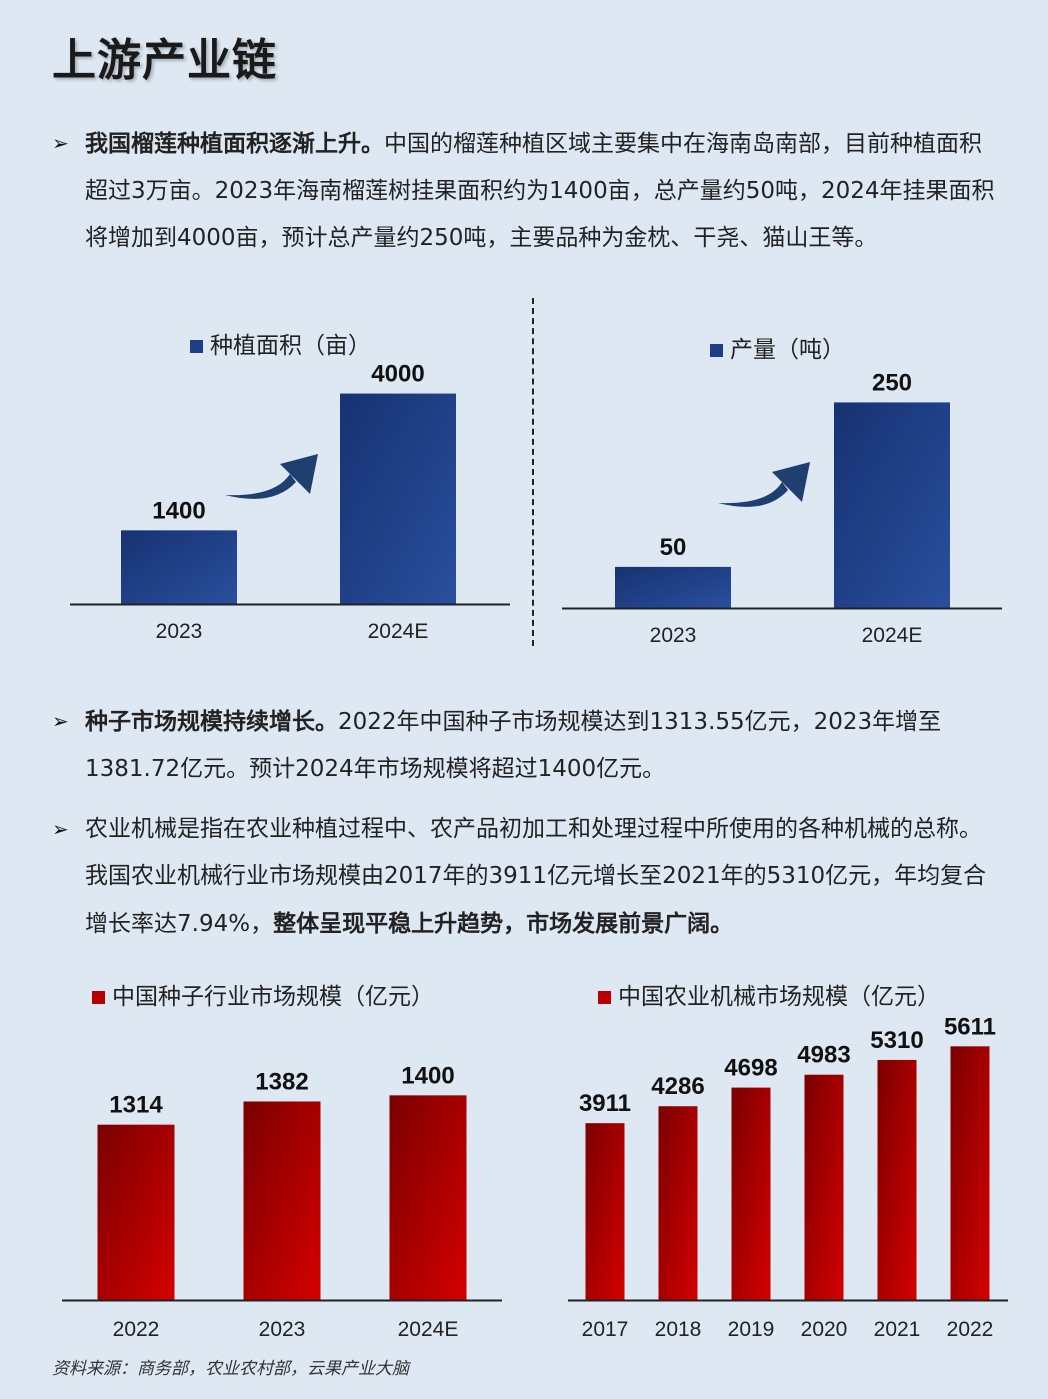 This screenshot has width=1048, height=1399. I want to click on data-label: 3911, so click(605, 1103).